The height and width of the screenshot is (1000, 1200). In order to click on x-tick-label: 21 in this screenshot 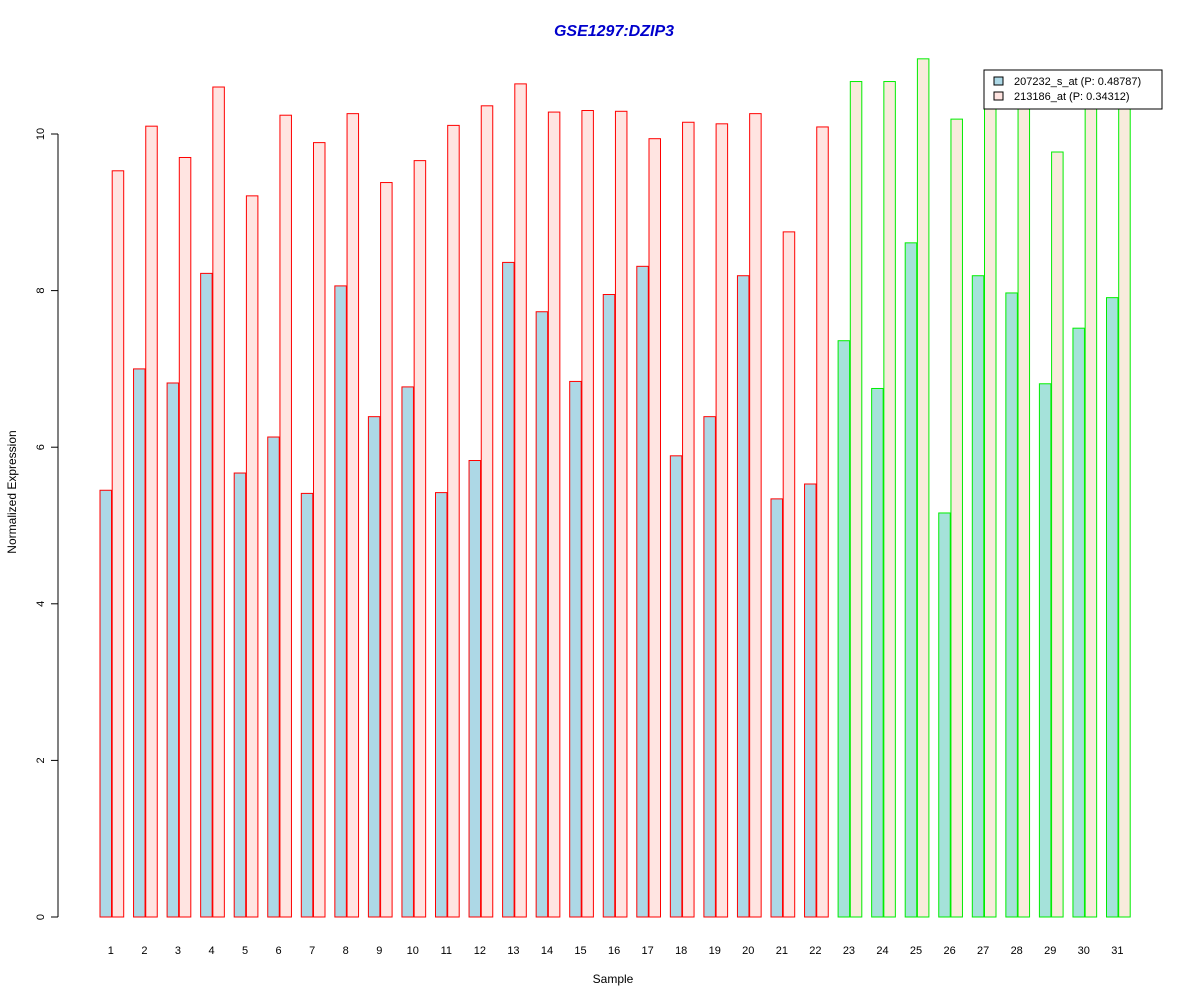, I will do `click(782, 951)`.